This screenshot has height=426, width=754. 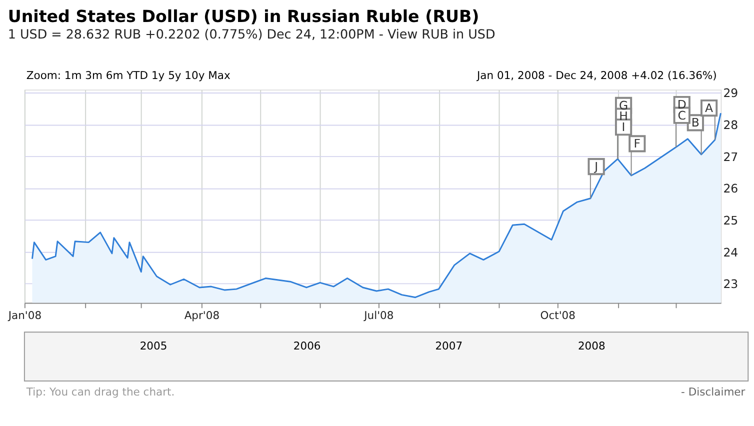 I want to click on text: 2007, so click(x=449, y=346).